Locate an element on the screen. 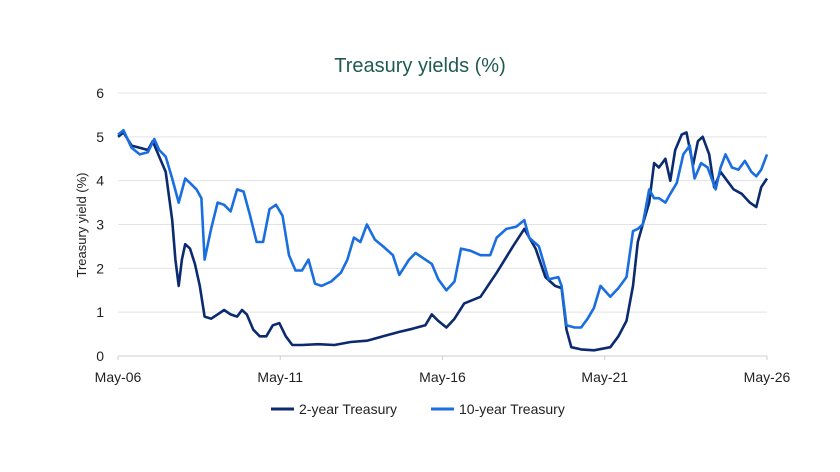  x-tick-label: May-26 is located at coordinates (767, 377).